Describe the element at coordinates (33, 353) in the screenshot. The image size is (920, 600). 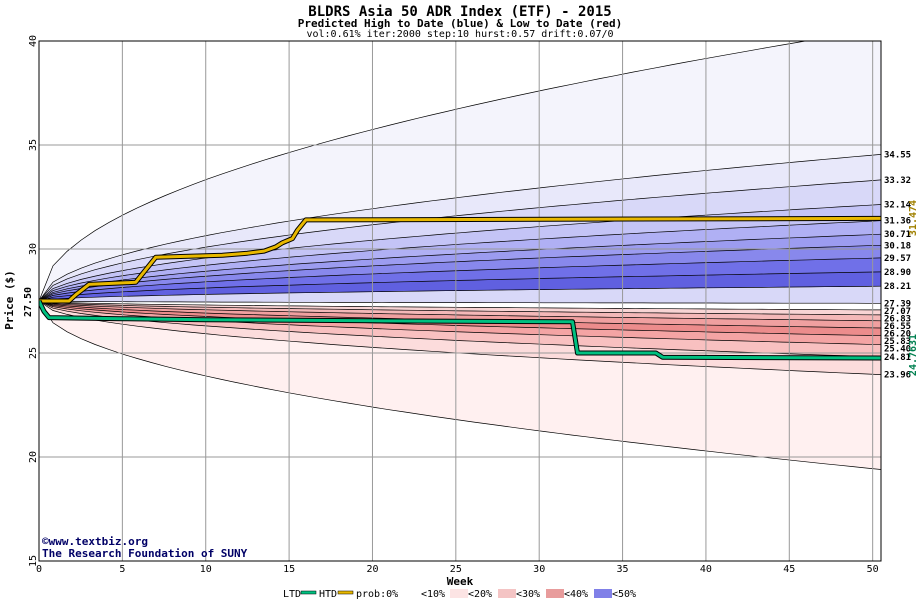
I see `y-tick-label: 25` at that location.